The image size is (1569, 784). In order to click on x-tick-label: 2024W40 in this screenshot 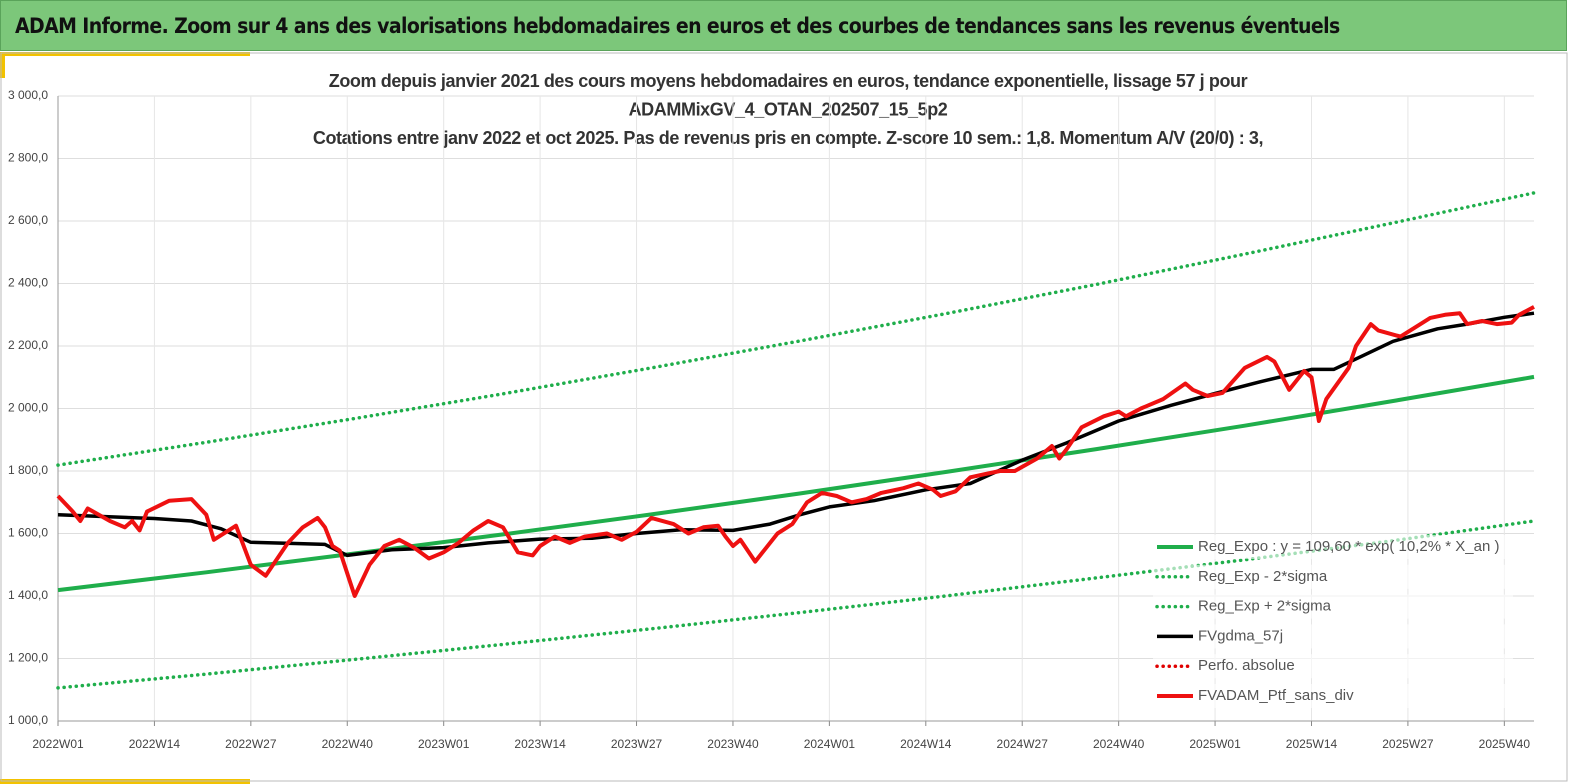, I will do `click(1119, 744)`.